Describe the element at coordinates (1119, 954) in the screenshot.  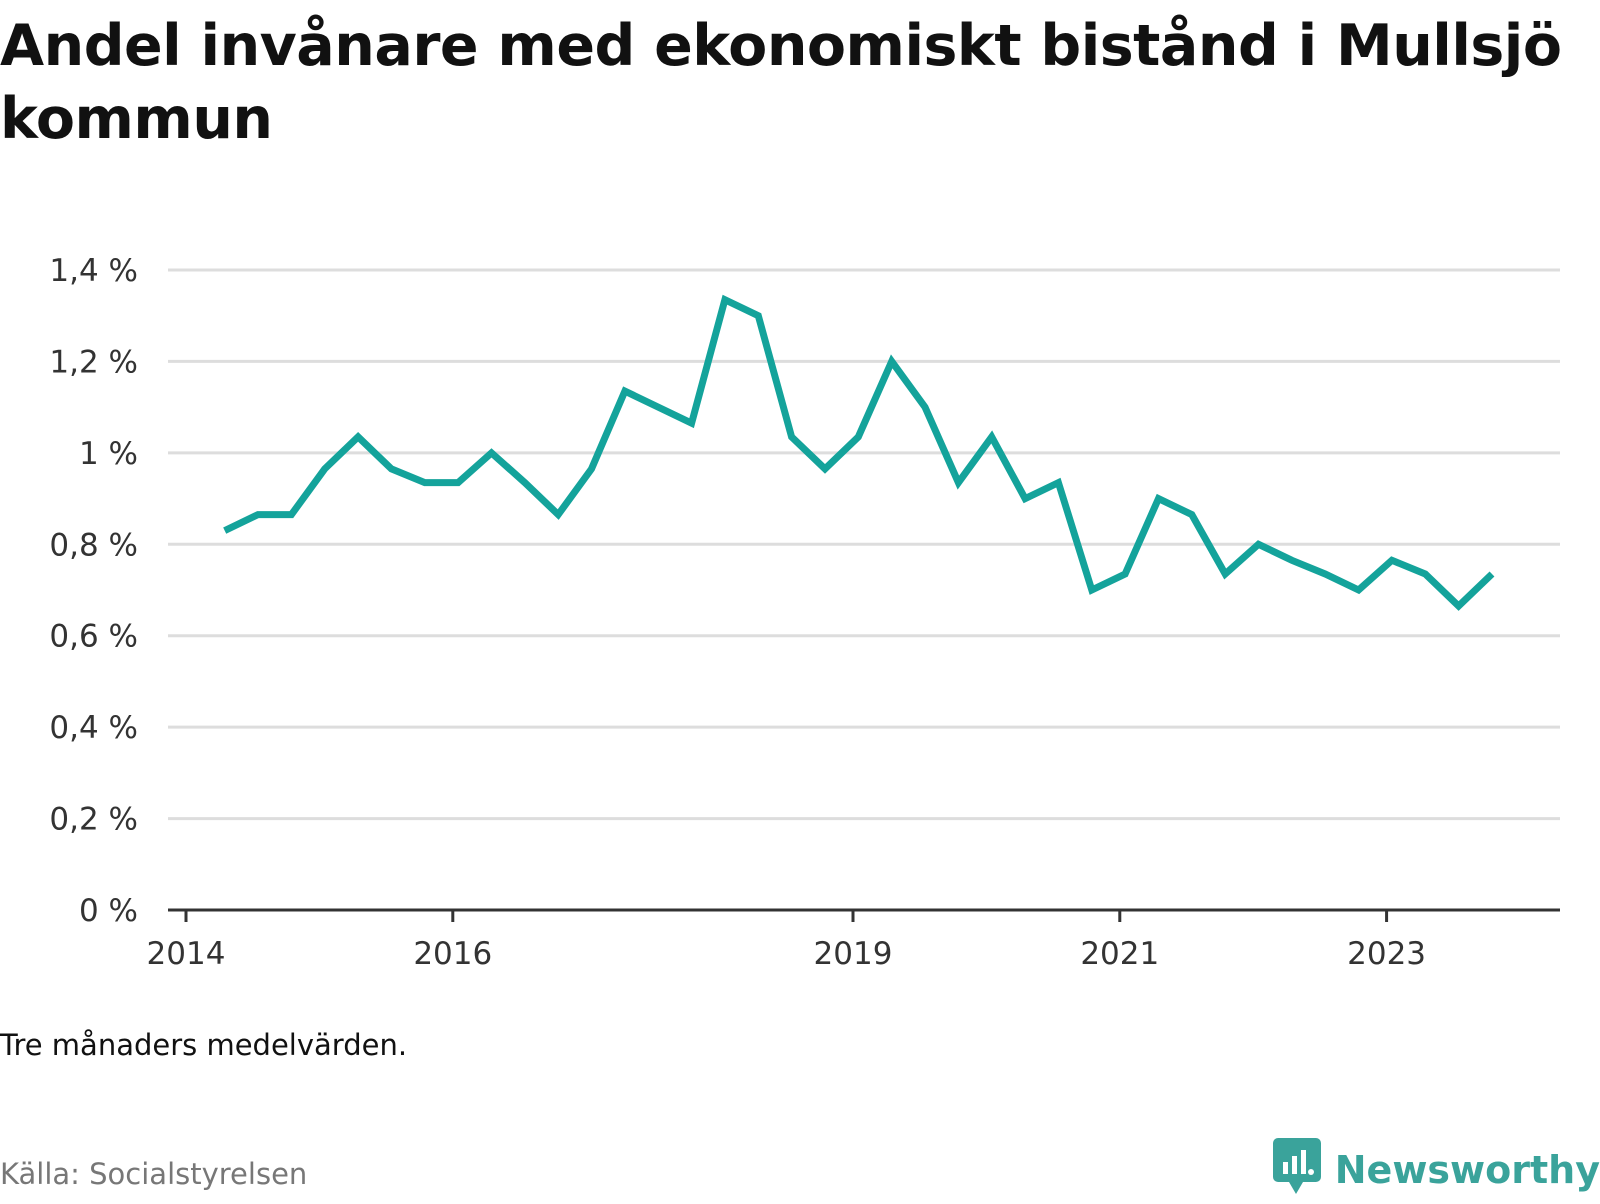
I see `x-tick-label: 2021` at that location.